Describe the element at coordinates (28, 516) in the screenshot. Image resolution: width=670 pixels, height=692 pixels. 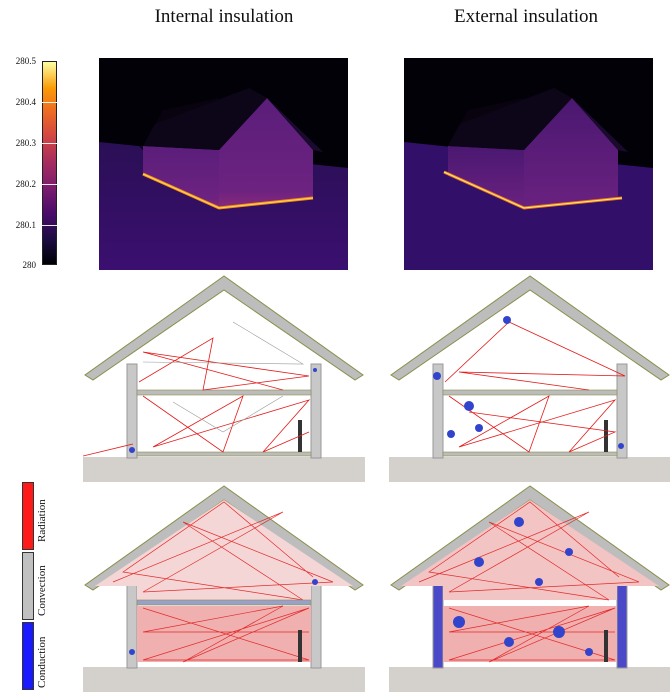
I see `legend-swatch-radiation` at that location.